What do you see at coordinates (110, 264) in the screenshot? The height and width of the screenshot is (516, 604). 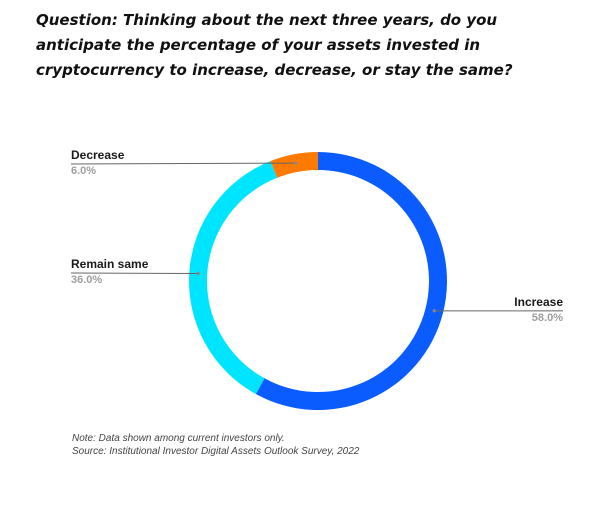 I see `slice-label: Remain same` at bounding box center [110, 264].